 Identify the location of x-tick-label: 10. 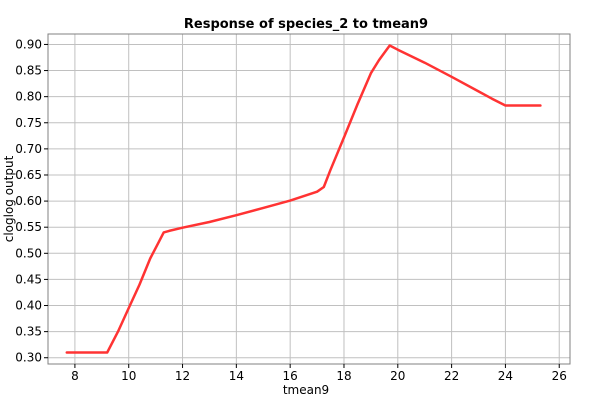
(128, 376).